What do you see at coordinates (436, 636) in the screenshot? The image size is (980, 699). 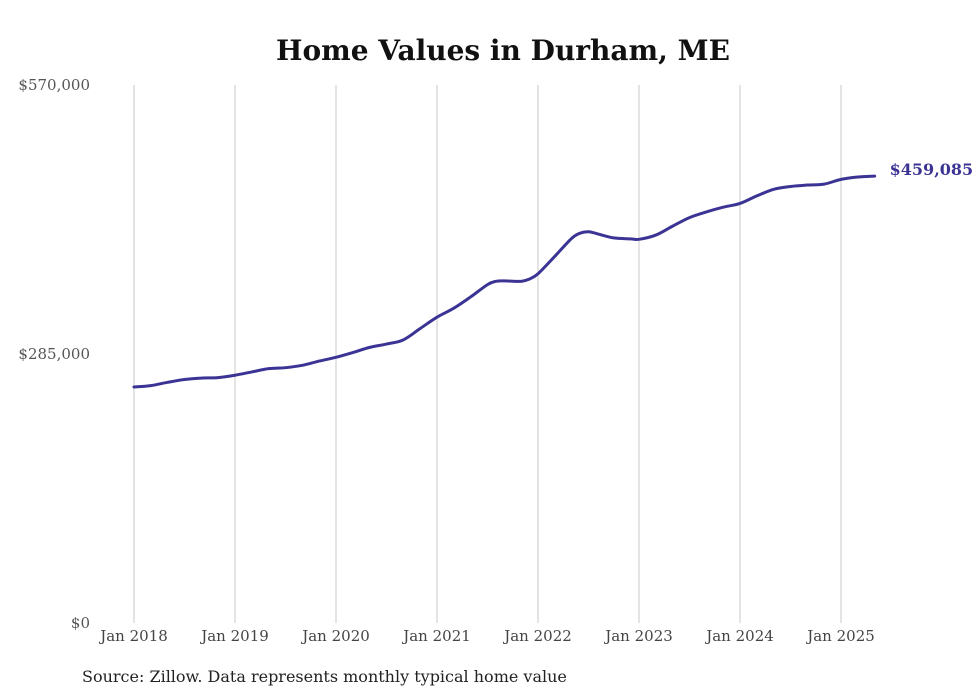 I see `x-tick-label: Jan 2021` at bounding box center [436, 636].